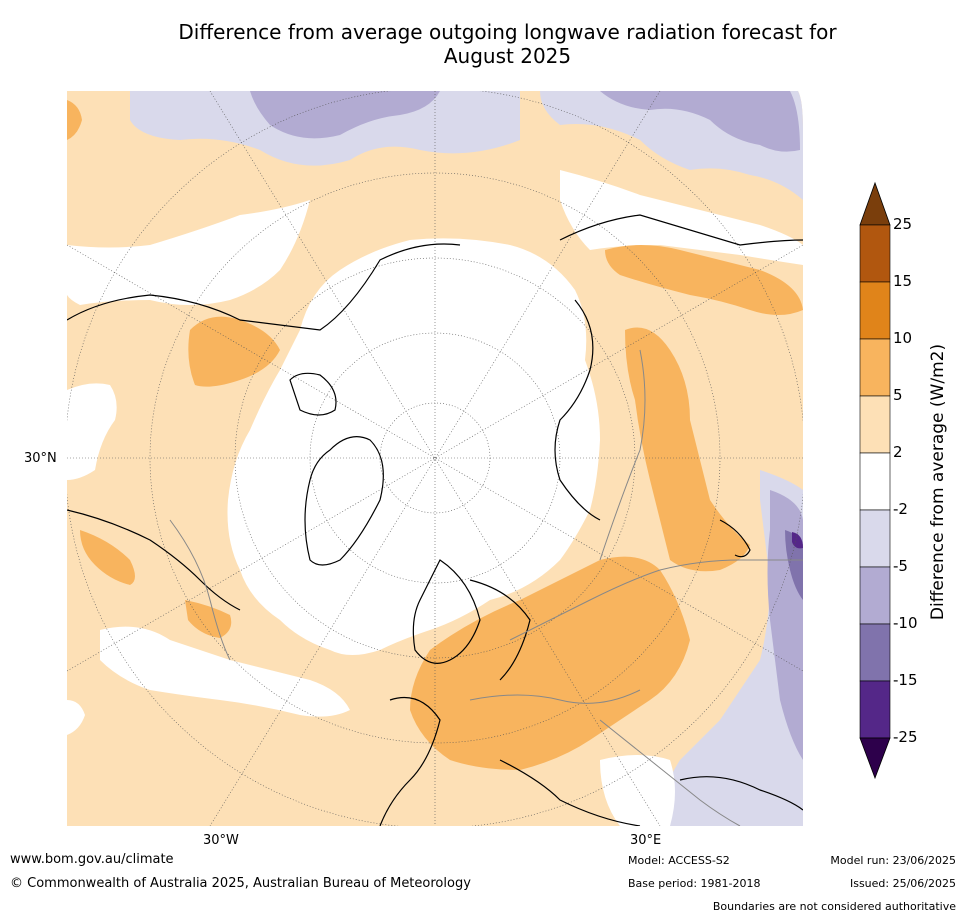  I want to click on colorbar-tick-label: 10, so click(903, 338).